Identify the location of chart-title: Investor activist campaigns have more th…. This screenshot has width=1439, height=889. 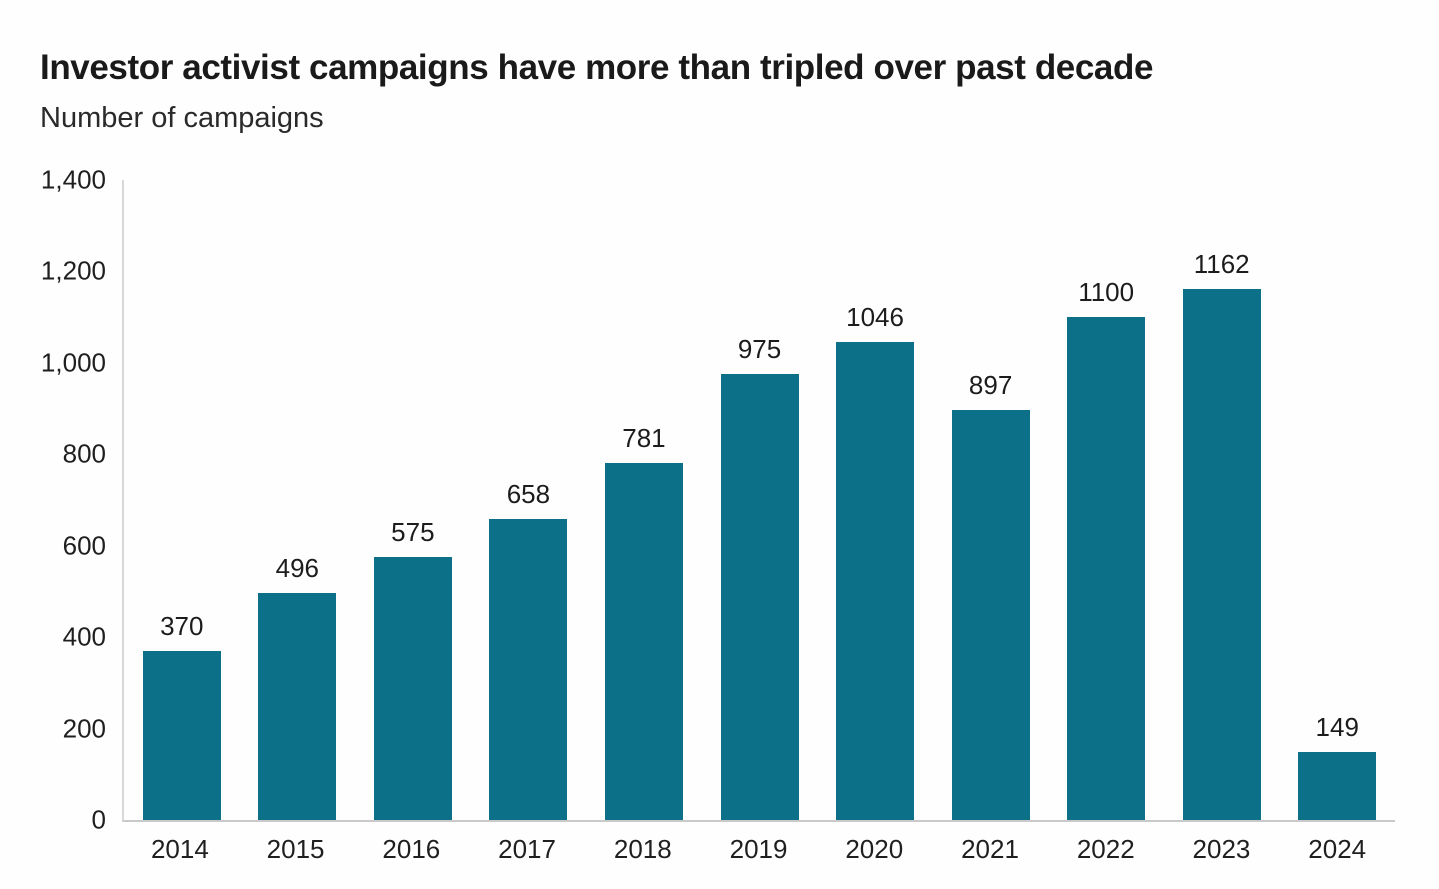
(597, 67).